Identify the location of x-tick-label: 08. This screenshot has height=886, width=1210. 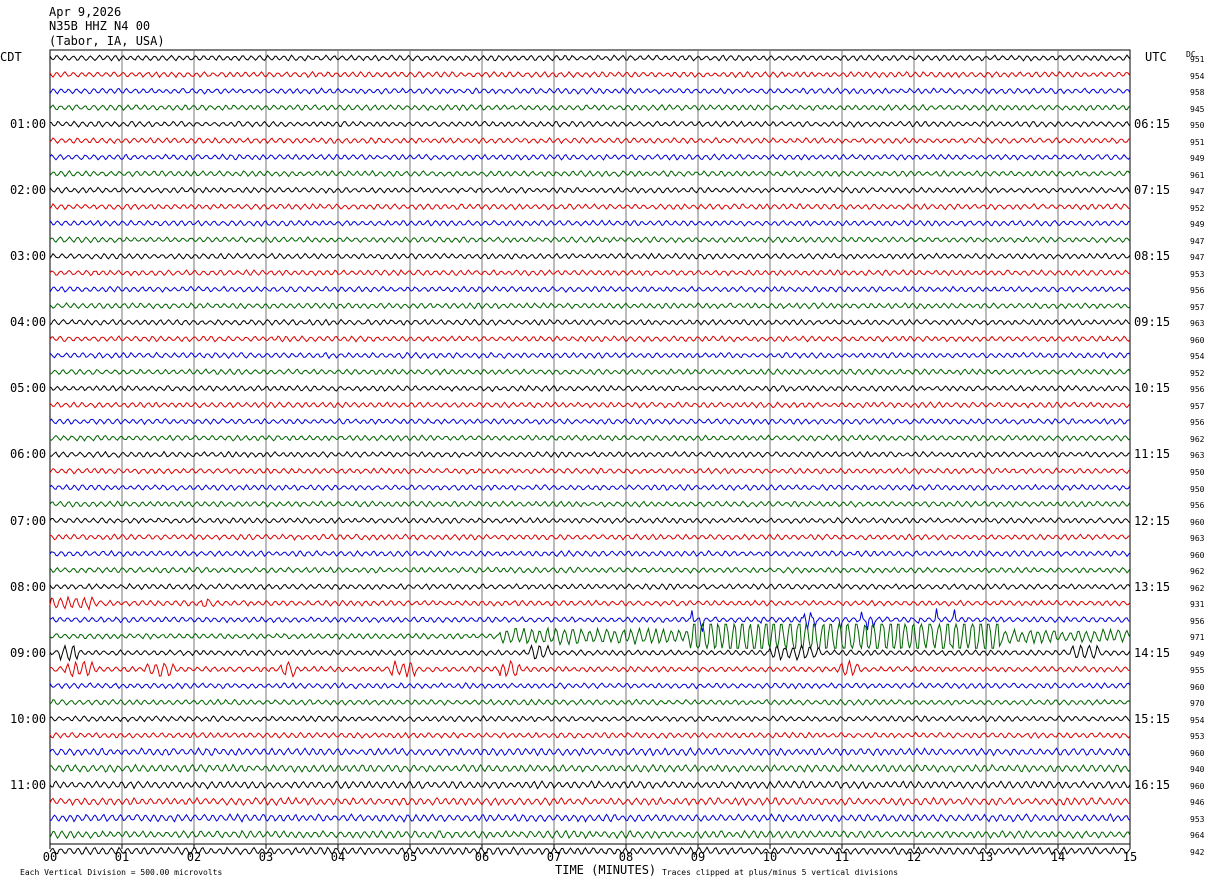
(626, 857).